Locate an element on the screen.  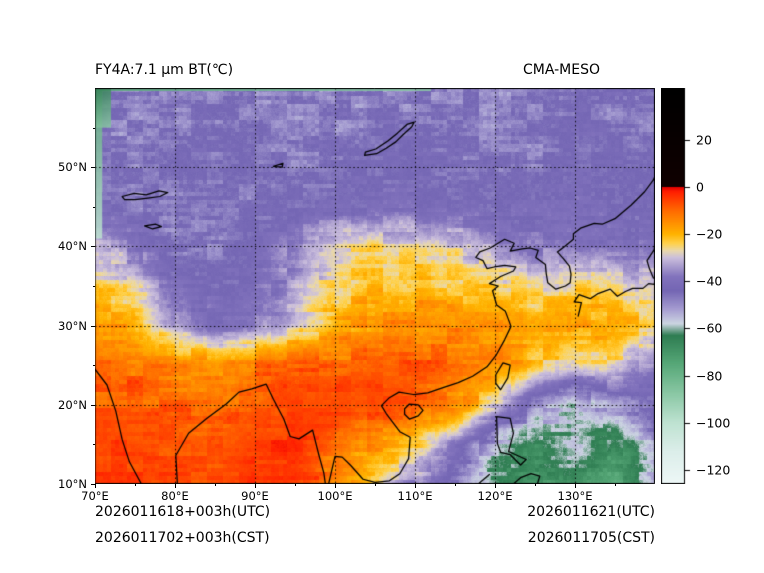
y-tick-label: 10°N is located at coordinates (72, 484).